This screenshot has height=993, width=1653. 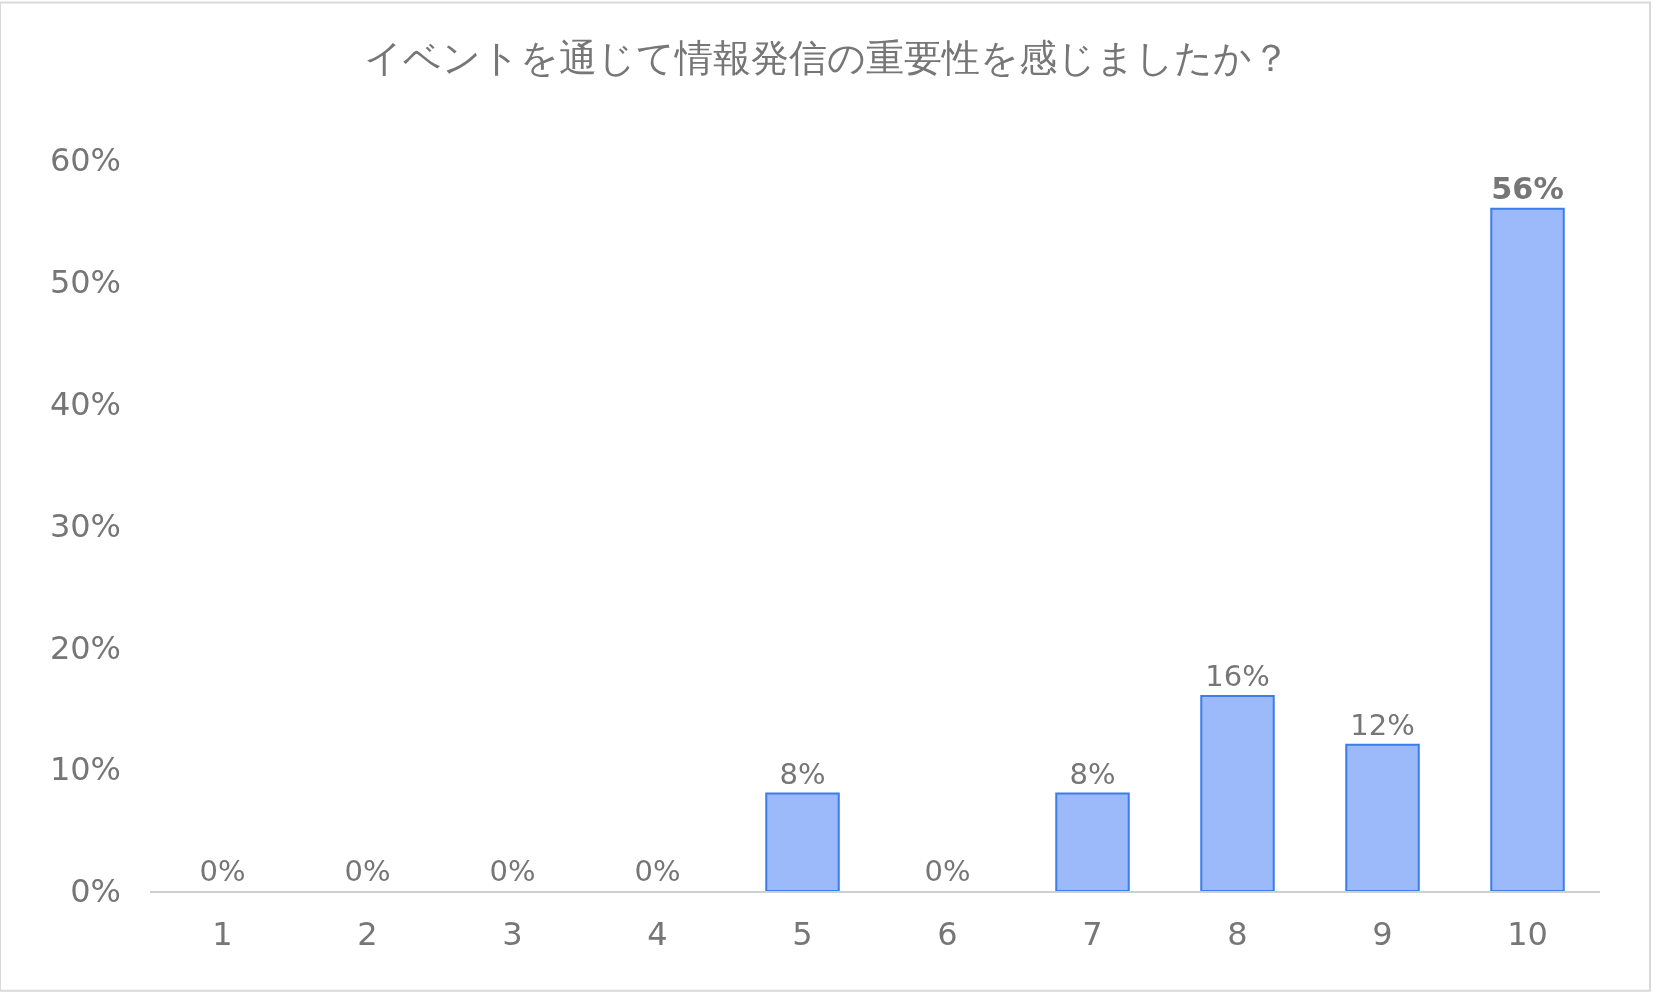 What do you see at coordinates (95, 891) in the screenshot?
I see `y-tick-label: 0%` at bounding box center [95, 891].